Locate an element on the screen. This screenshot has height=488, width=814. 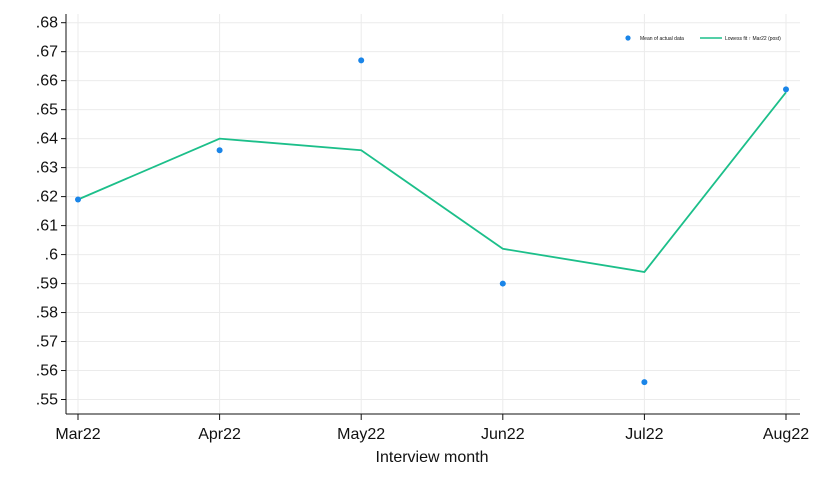
y-tick-label: .64 is located at coordinates (47, 139).